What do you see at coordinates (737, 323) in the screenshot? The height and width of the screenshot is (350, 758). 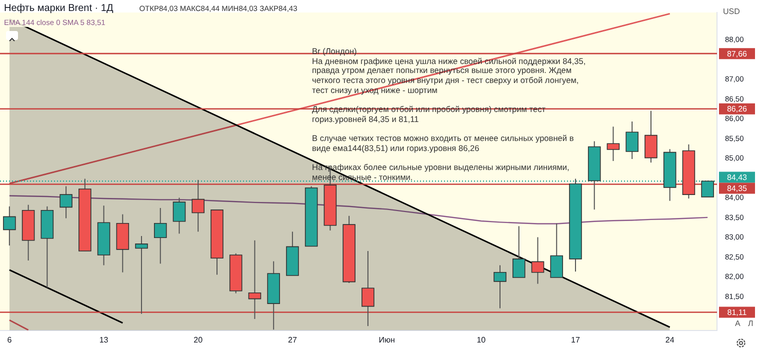 I see `text: A` at bounding box center [737, 323].